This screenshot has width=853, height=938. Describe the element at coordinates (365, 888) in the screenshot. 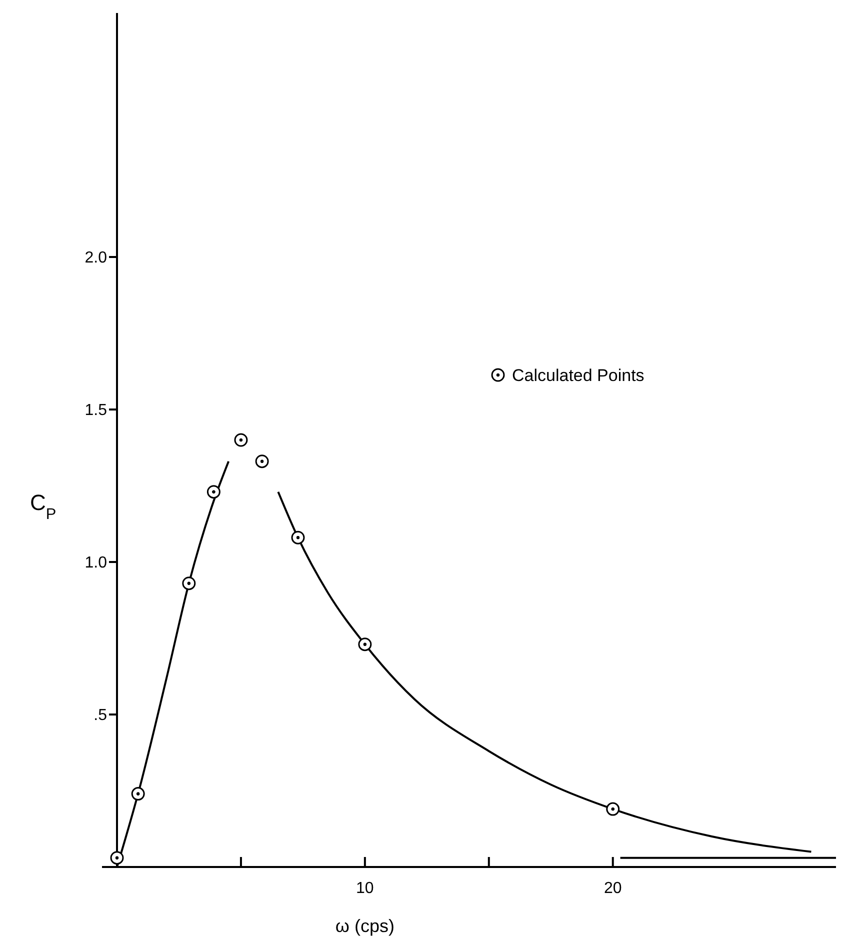

I see `x-tick-label: 10` at that location.